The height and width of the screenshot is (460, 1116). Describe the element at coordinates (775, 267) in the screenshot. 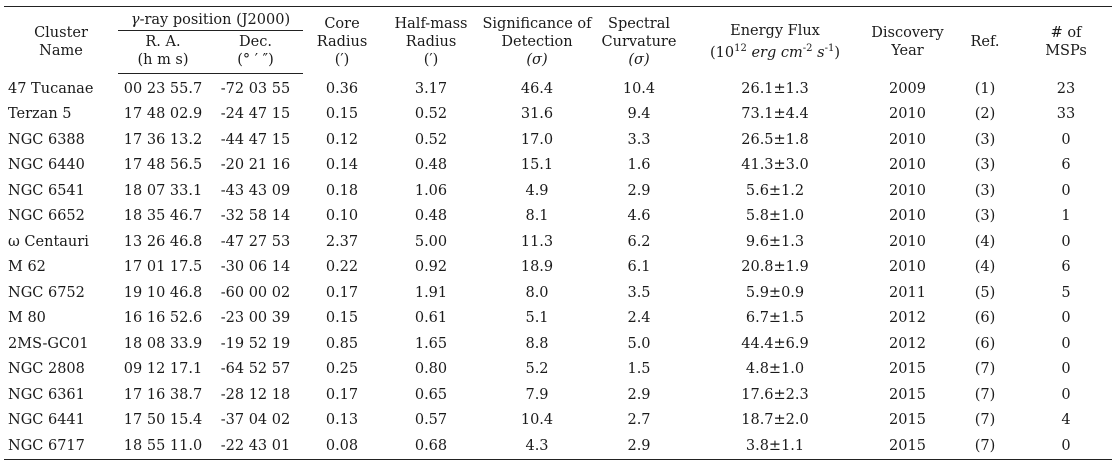

I see `cell-energy-flux: 20.8±1.9` at that location.